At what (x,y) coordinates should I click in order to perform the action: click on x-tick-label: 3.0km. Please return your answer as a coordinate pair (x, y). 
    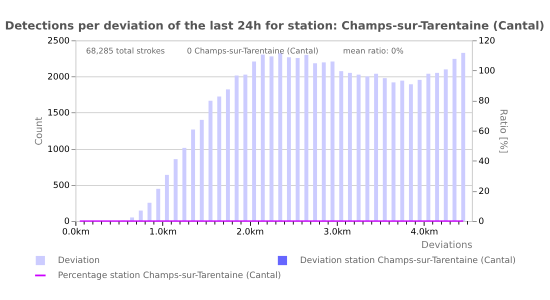
    Looking at the image, I should click on (338, 233).